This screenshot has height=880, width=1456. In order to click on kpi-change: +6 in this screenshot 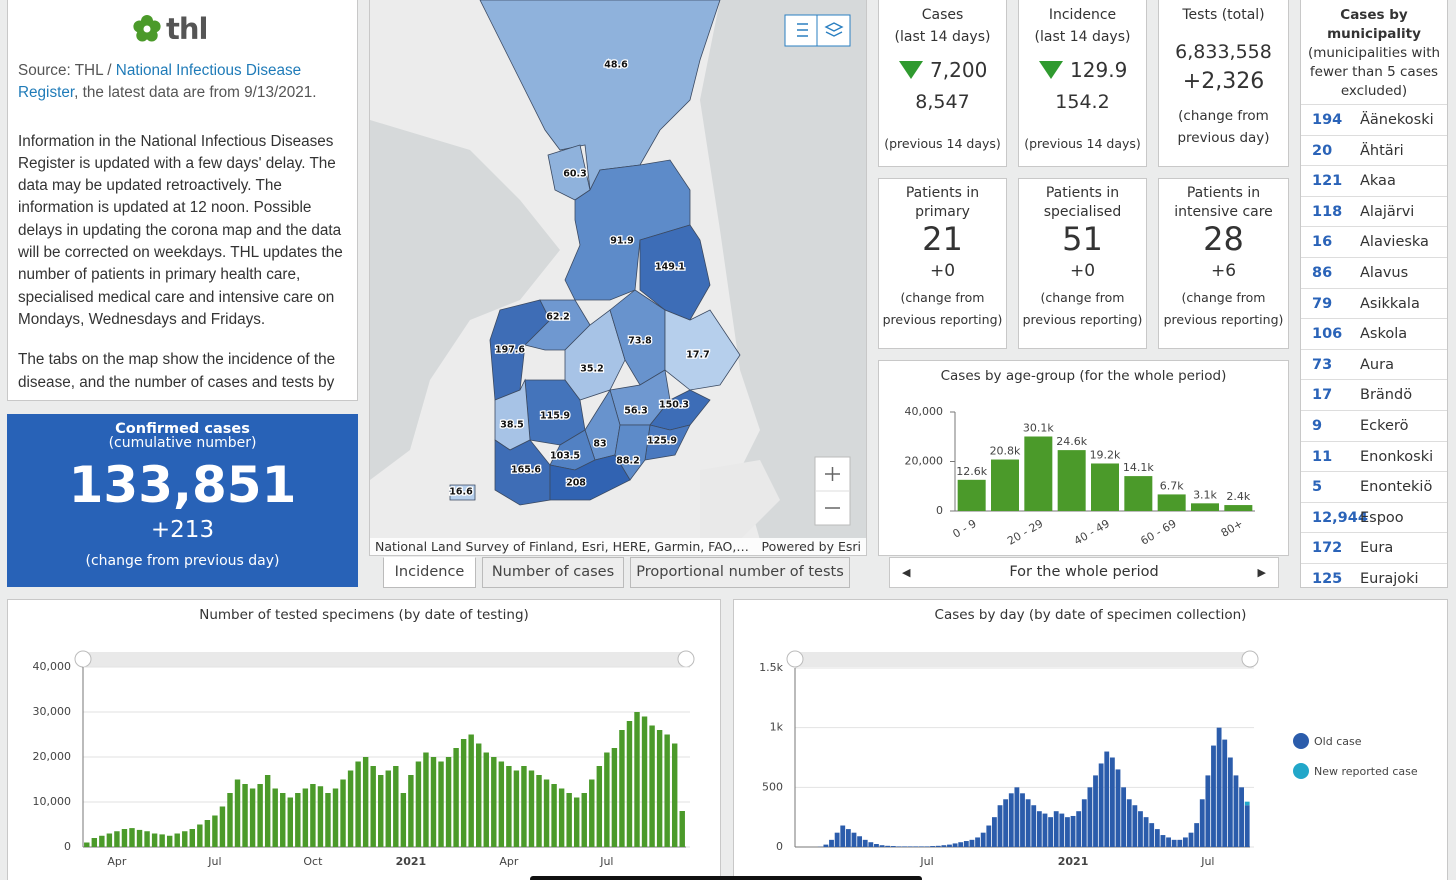, I will do `click(1223, 271)`.